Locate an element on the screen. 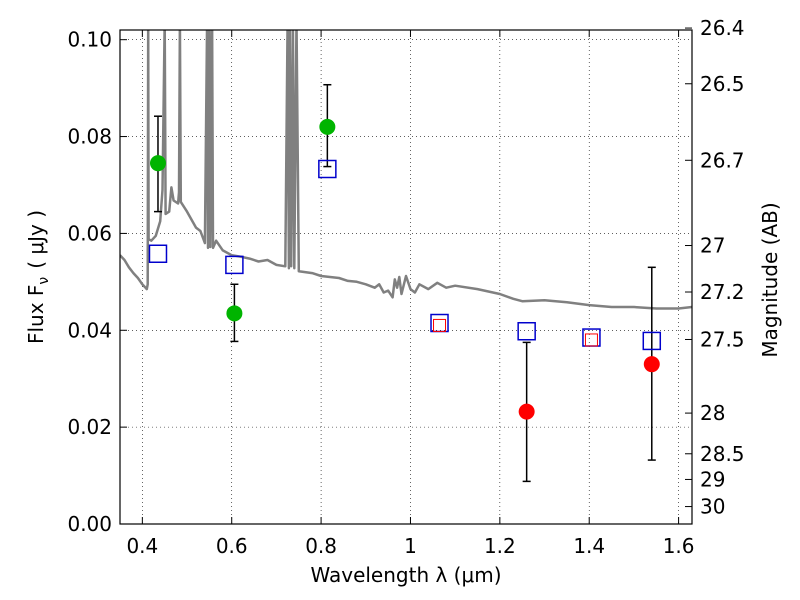  right-y-tick-label: 29 is located at coordinates (712, 479).